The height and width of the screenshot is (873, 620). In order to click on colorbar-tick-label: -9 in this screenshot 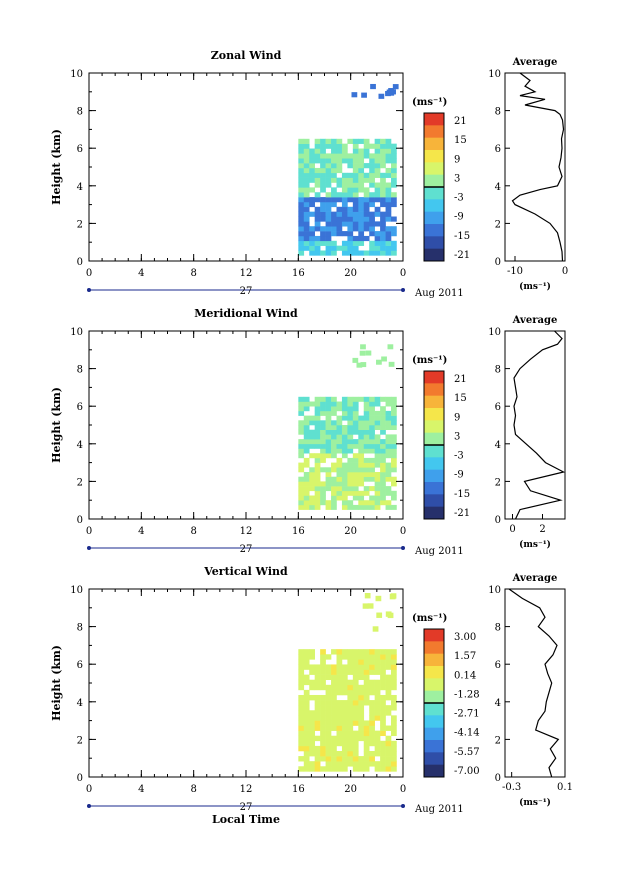, I will do `click(459, 217)`.